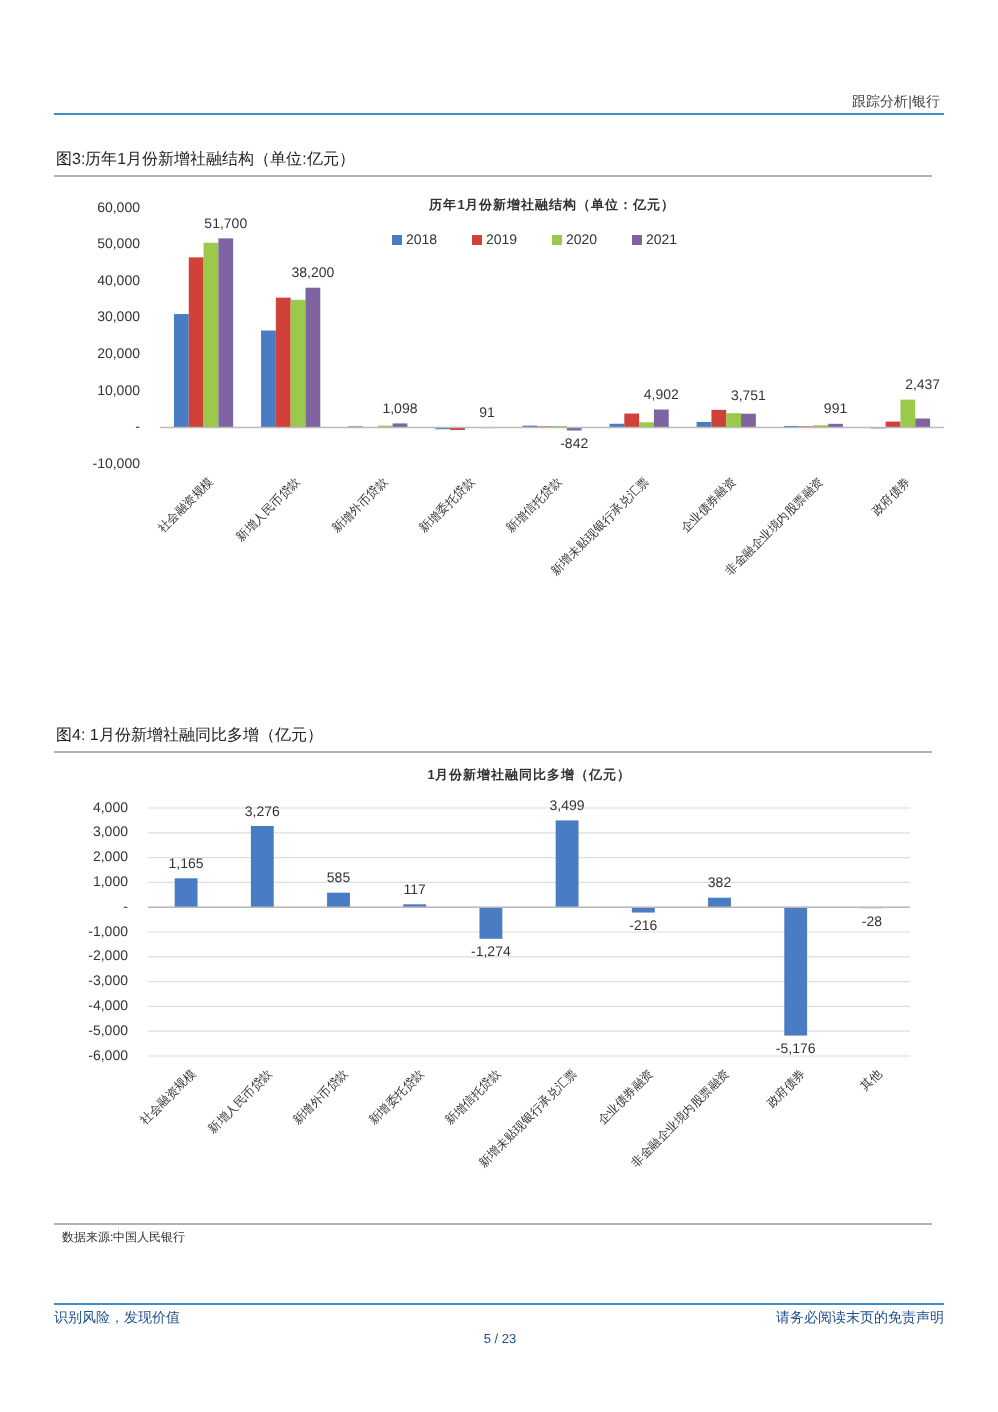 The width and height of the screenshot is (998, 1412). Describe the element at coordinates (205, 159) in the screenshot. I see `chart-title: 图3:历年1月份新增社融结构（单位:亿元）` at that location.